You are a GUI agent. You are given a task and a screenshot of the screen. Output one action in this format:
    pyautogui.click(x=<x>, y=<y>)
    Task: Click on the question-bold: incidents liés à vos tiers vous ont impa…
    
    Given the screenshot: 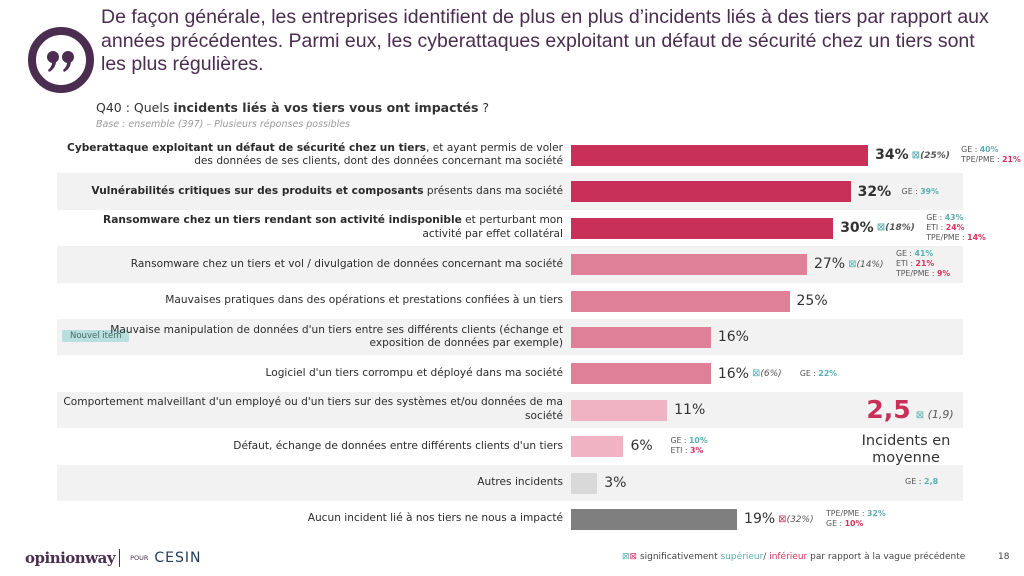 What is the action you would take?
    pyautogui.click(x=326, y=107)
    